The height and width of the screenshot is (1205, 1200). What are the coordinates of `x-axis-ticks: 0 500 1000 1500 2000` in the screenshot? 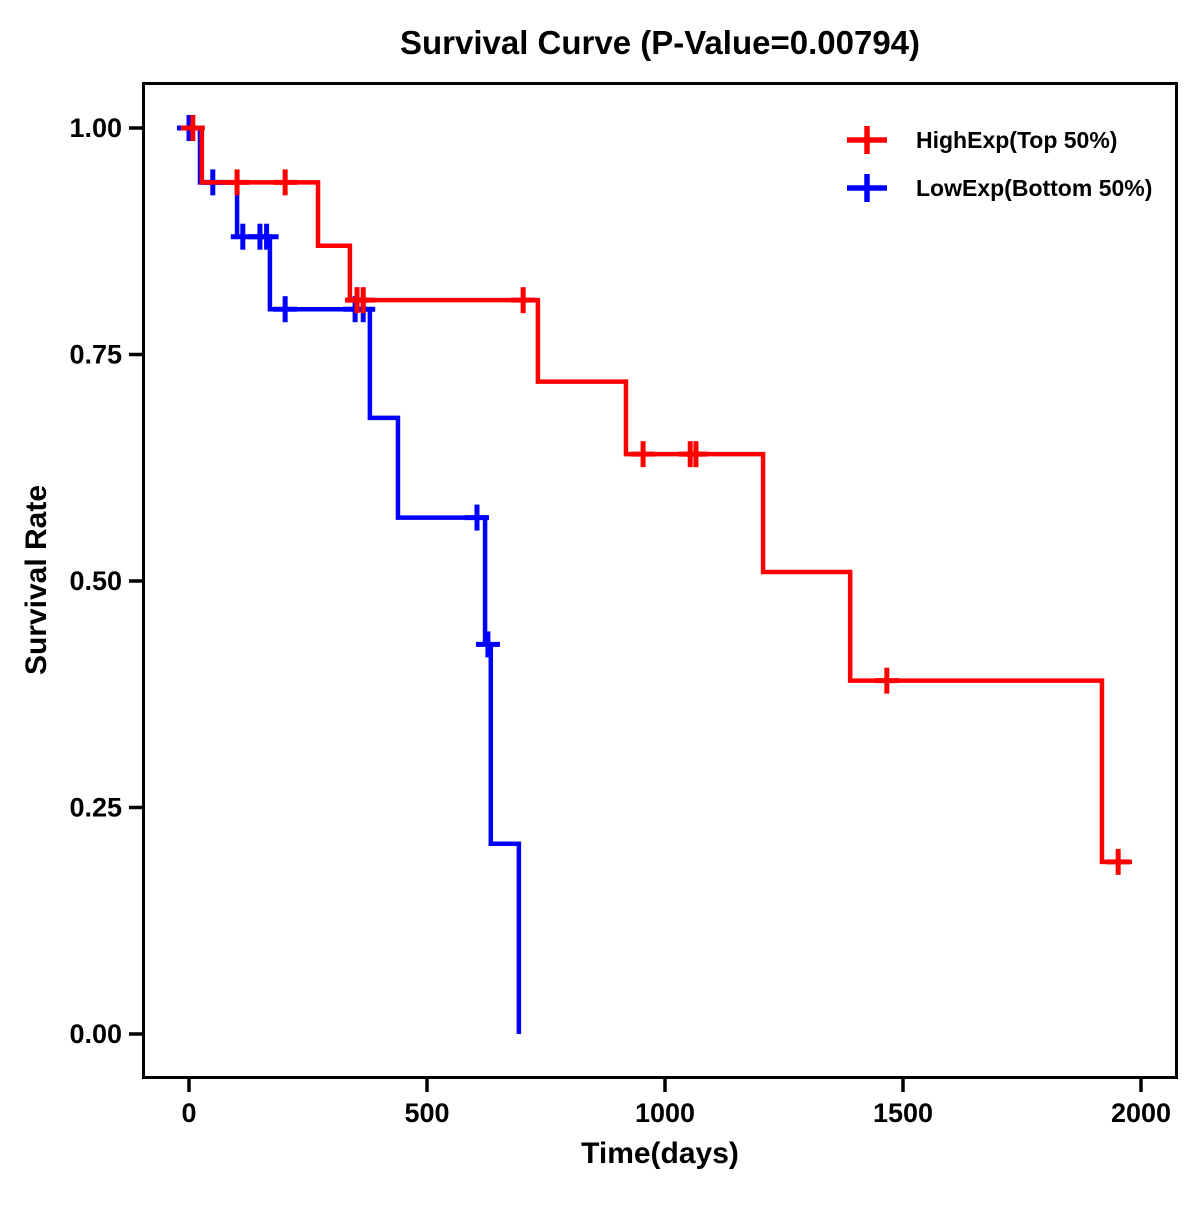 It's located at (676, 1103).